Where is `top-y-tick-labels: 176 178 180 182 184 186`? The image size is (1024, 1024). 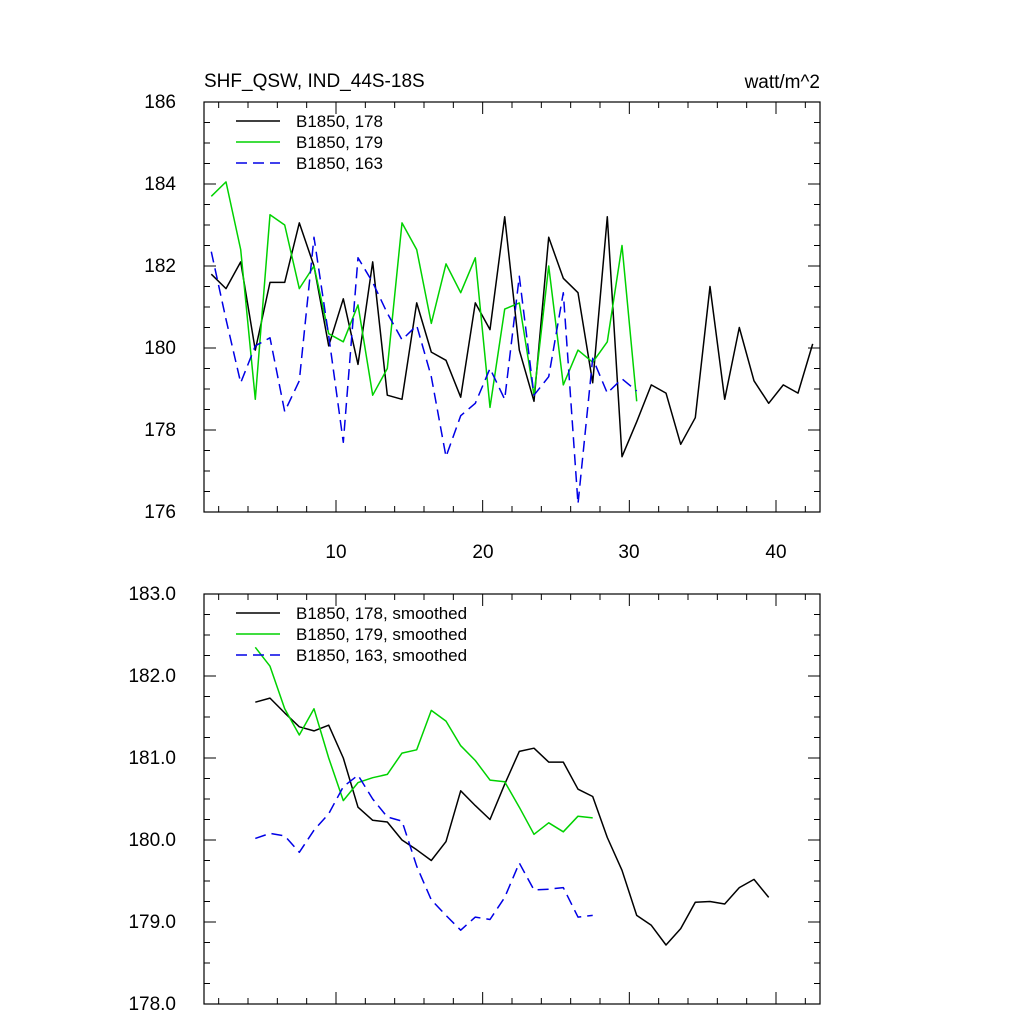
top-y-tick-labels: 176 178 180 182 184 186 is located at coordinates (160, 307).